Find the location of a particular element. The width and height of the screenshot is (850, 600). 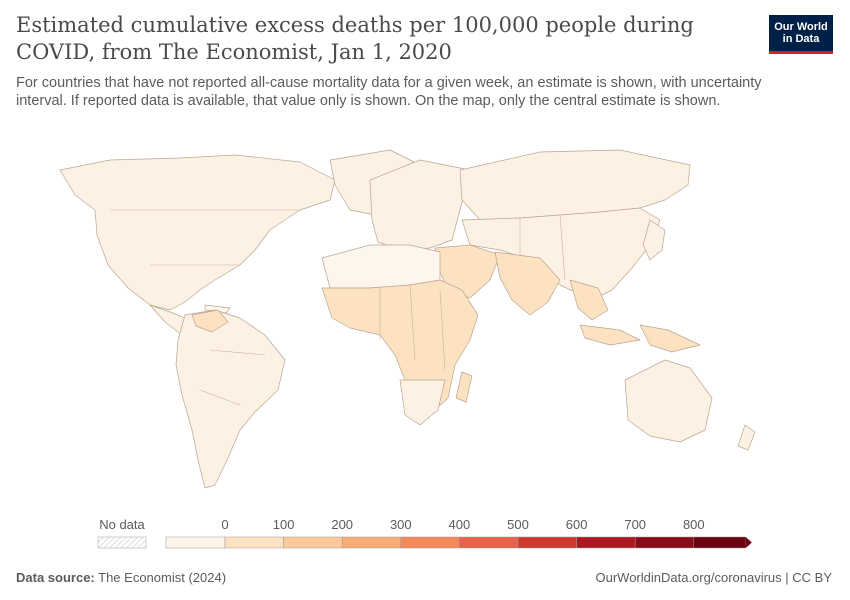

region-south-asia is located at coordinates (527, 283).